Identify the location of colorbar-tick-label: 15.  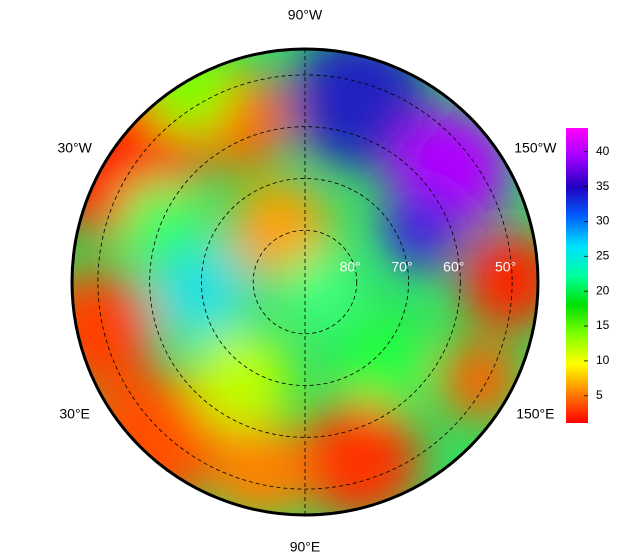
(603, 325).